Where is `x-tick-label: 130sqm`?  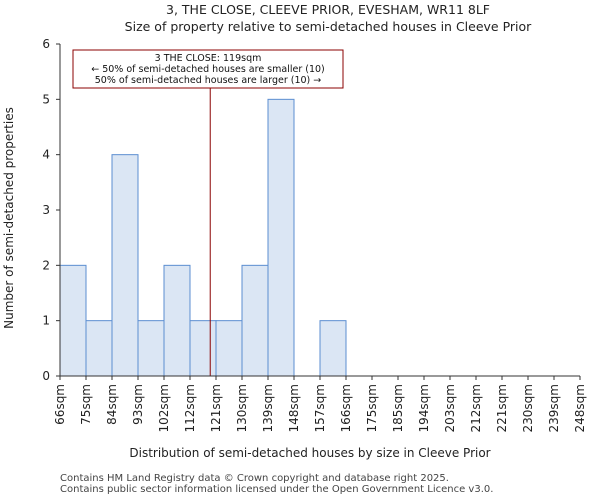 x-tick-label: 130sqm is located at coordinates (242, 408).